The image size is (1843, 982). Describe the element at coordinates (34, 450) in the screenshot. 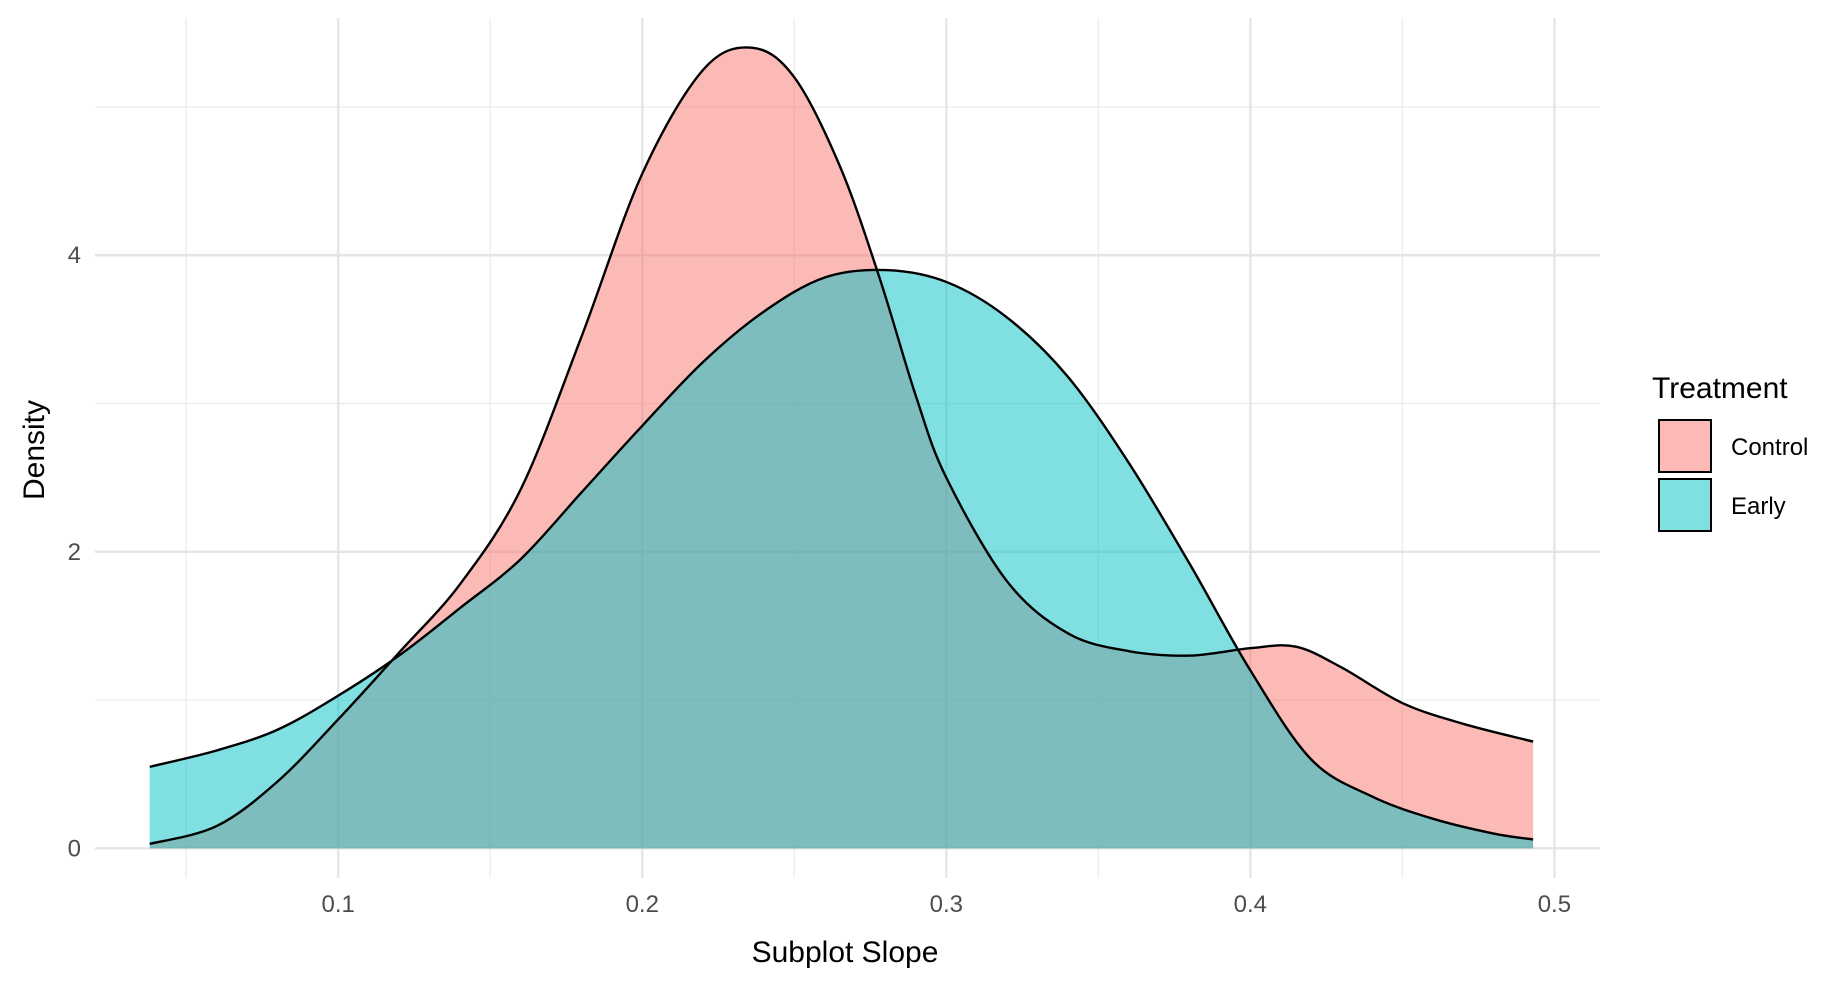

I see `y-axis-title: Density` at that location.